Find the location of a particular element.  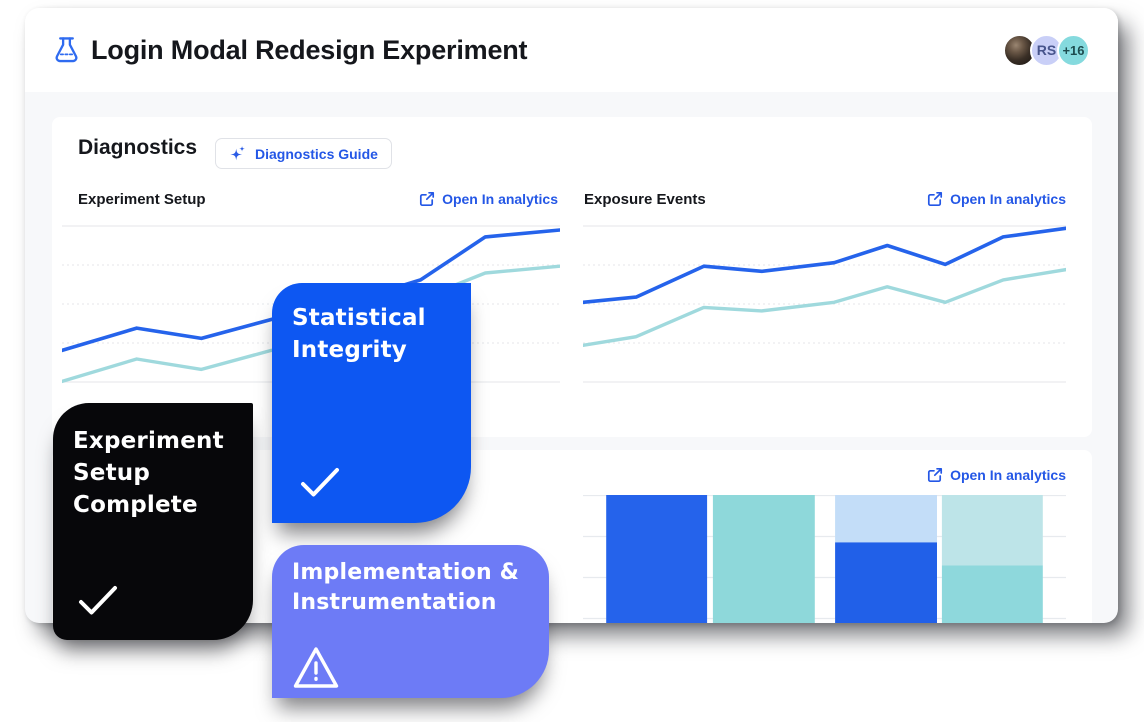

card-experiment-setup-complete: Experiment Setup Complete is located at coordinates (153, 521).